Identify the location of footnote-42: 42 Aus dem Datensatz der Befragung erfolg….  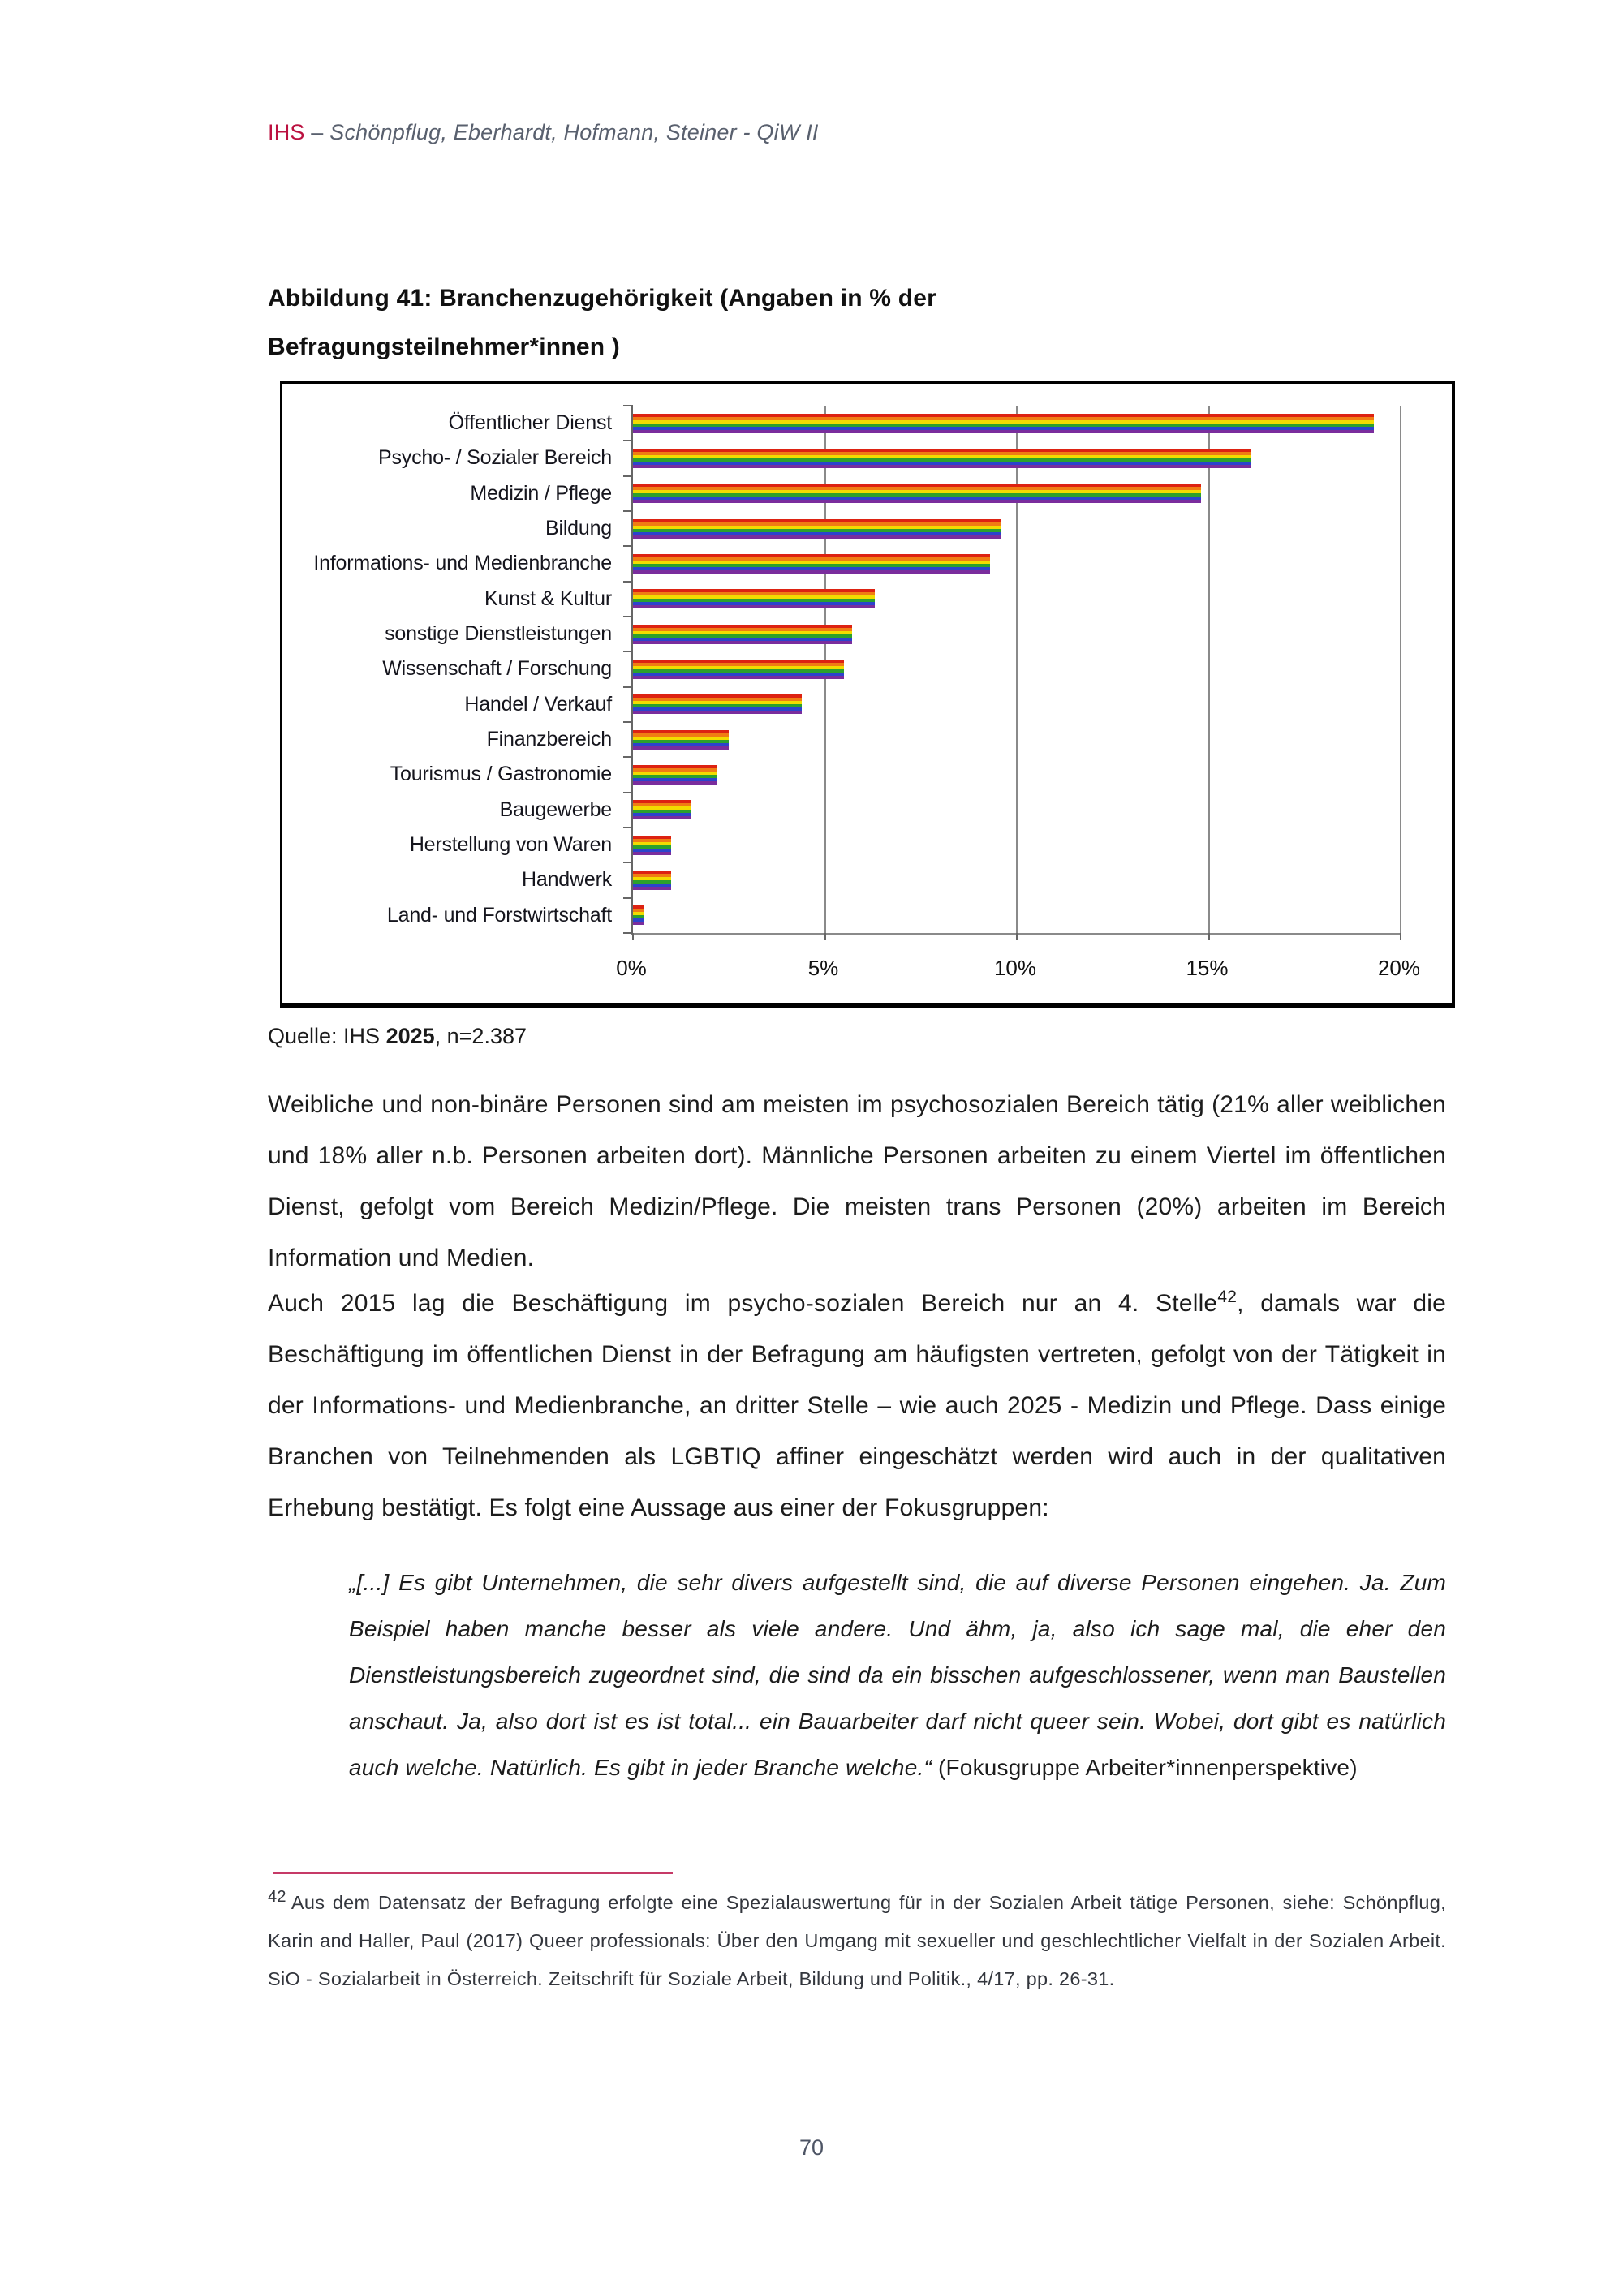
(857, 1941).